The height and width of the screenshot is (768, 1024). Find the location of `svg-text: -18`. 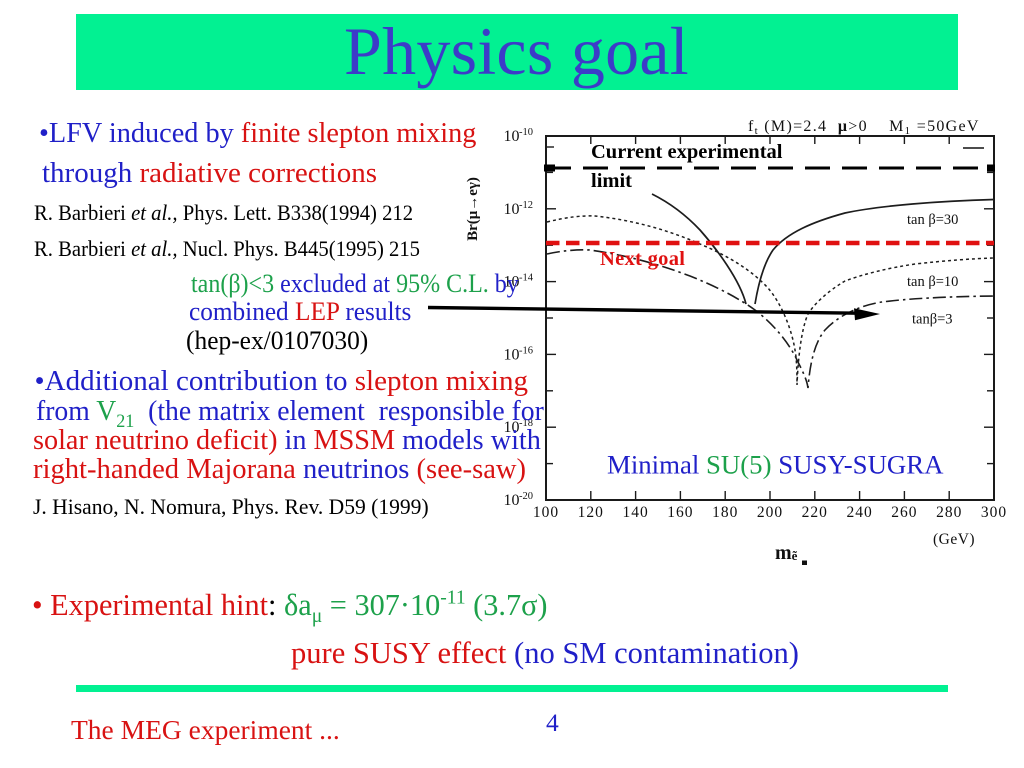

svg-text: -18 is located at coordinates (526, 423).